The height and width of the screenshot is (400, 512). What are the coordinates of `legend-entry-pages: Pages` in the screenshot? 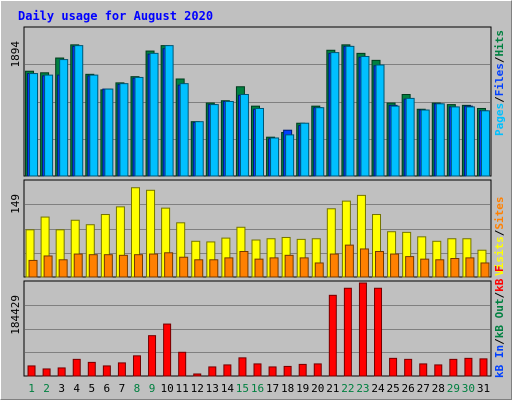 It's located at (499, 119).